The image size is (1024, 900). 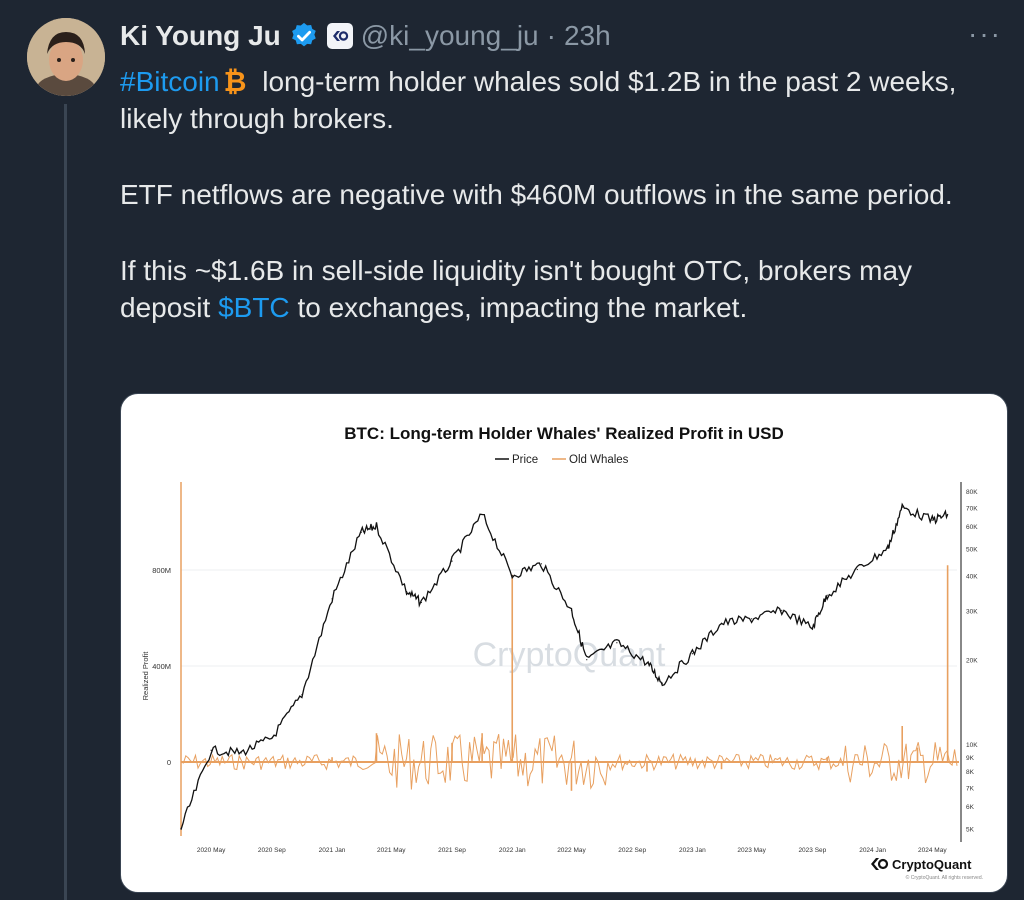 I want to click on author-name: Ki Young Ju, so click(x=200, y=35).